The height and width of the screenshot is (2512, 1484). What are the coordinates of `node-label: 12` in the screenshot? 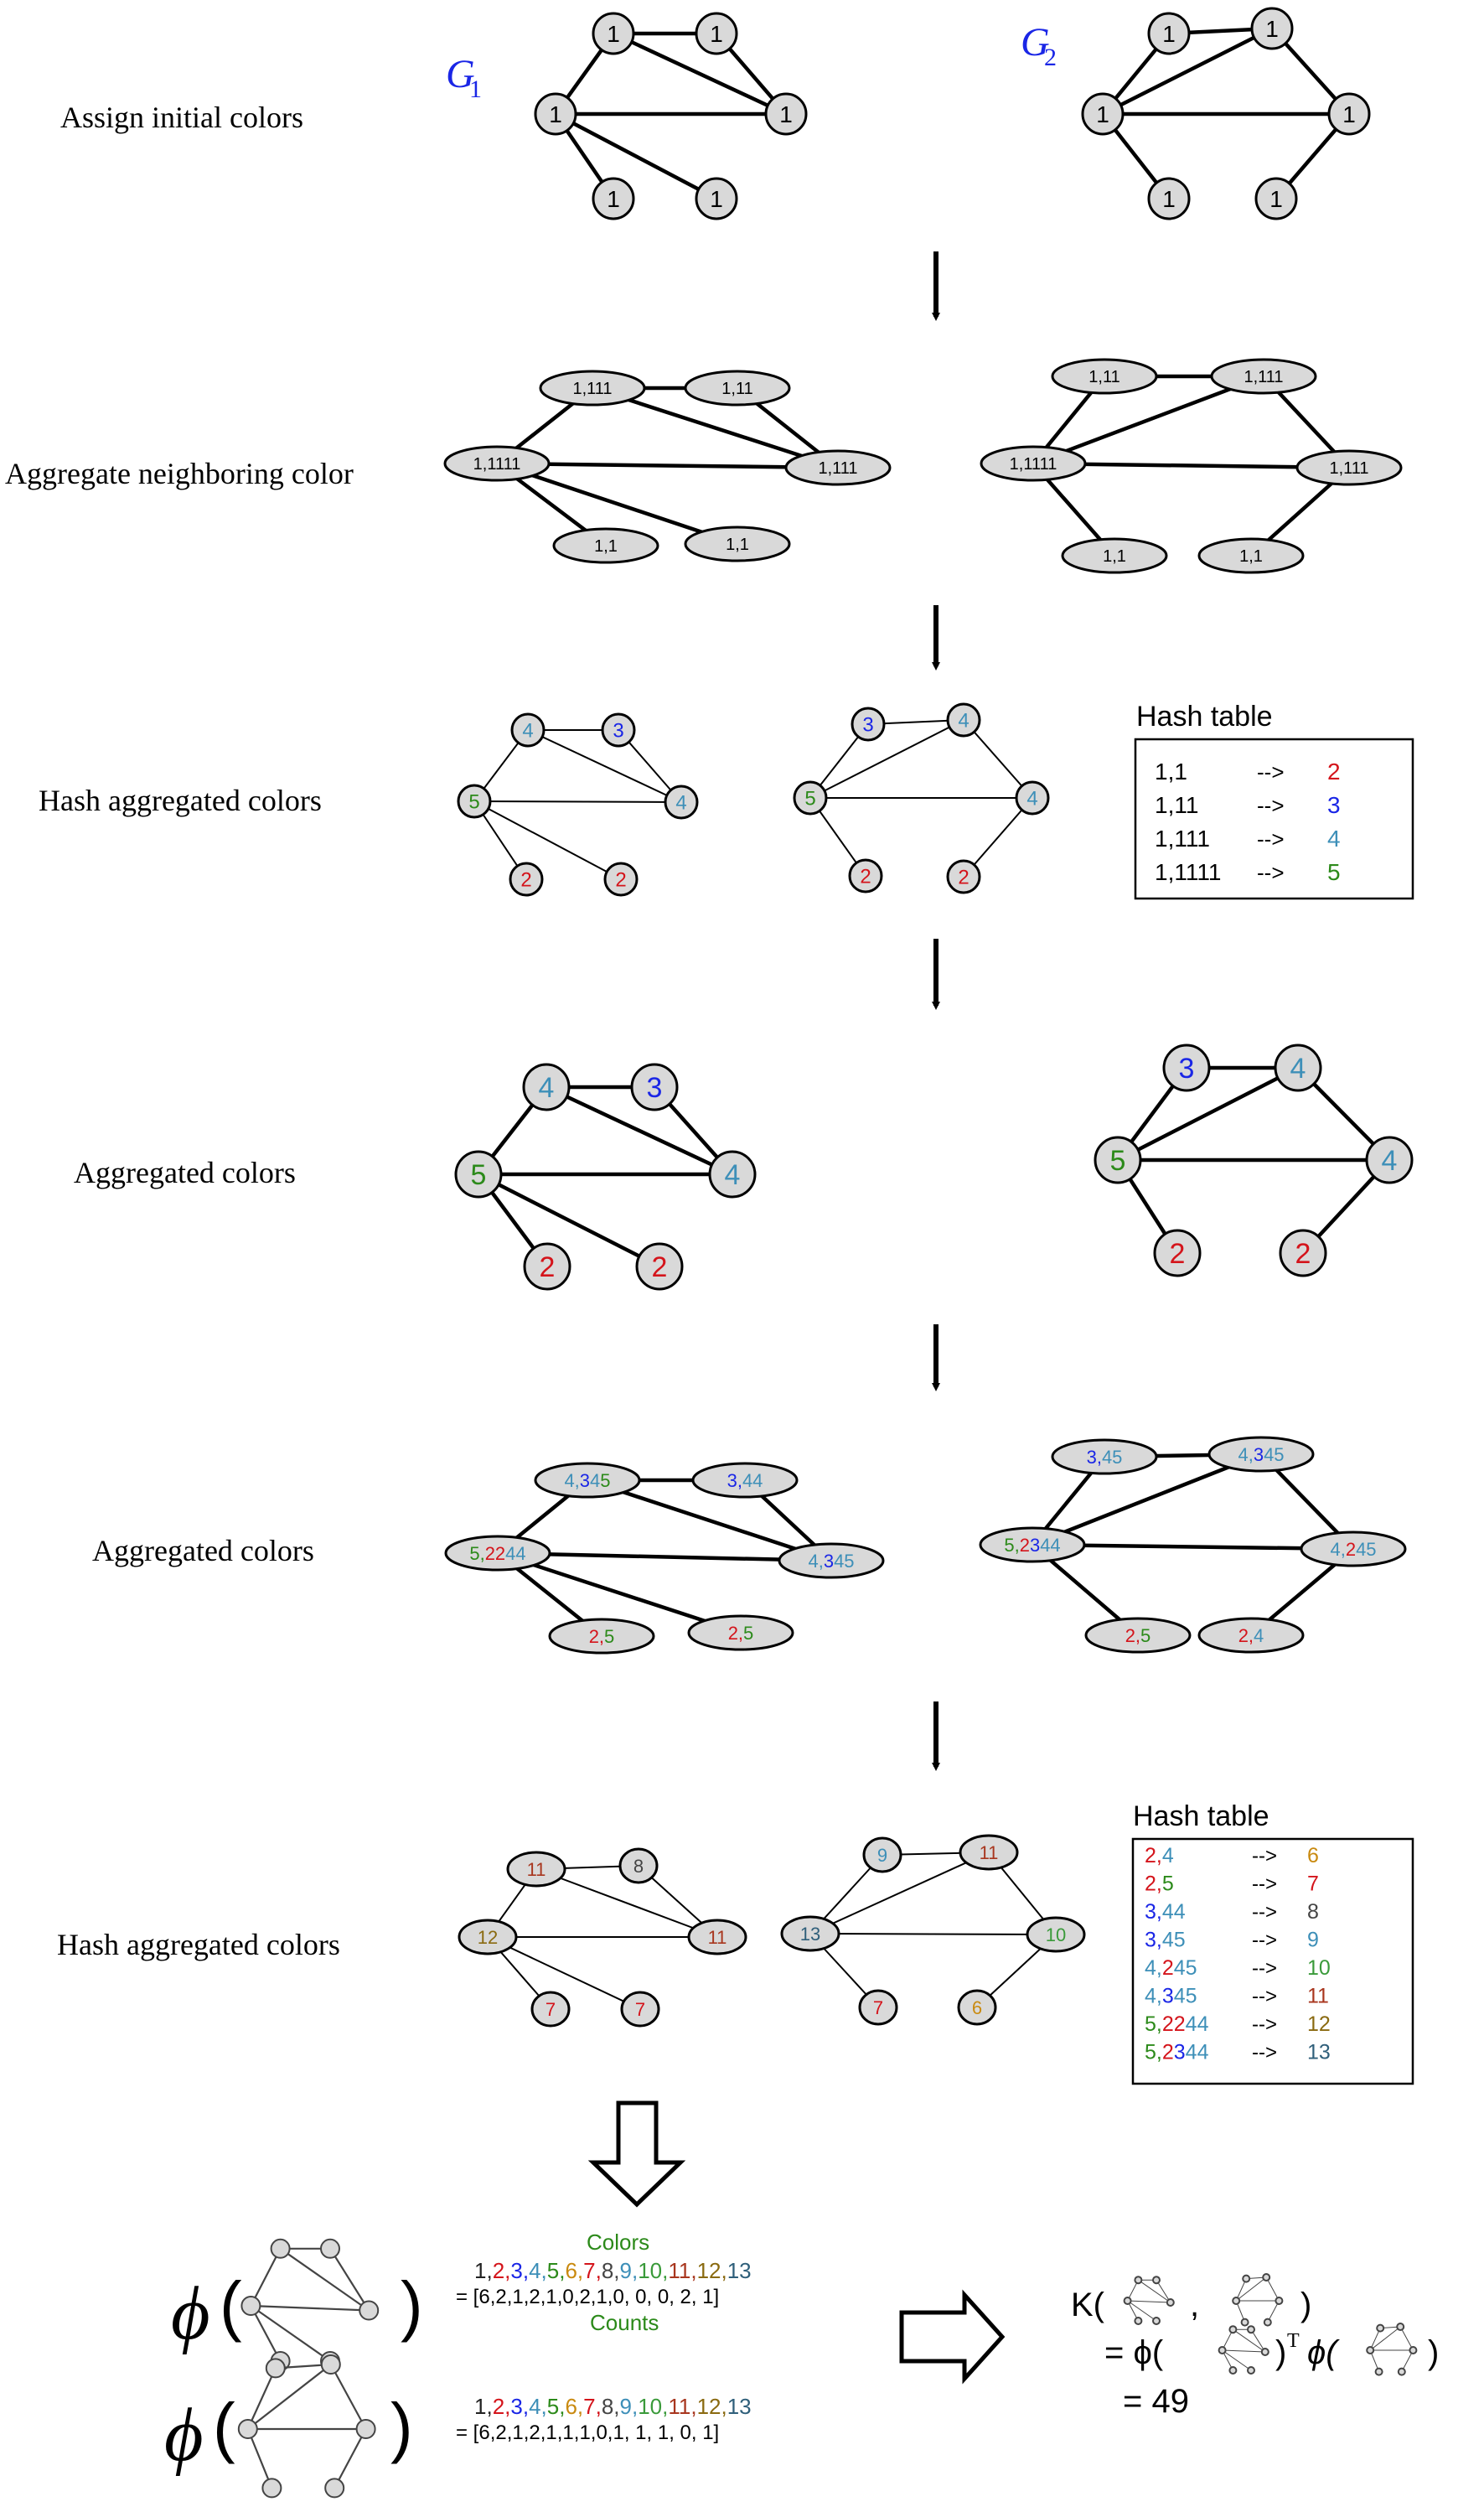 It's located at (488, 1937).